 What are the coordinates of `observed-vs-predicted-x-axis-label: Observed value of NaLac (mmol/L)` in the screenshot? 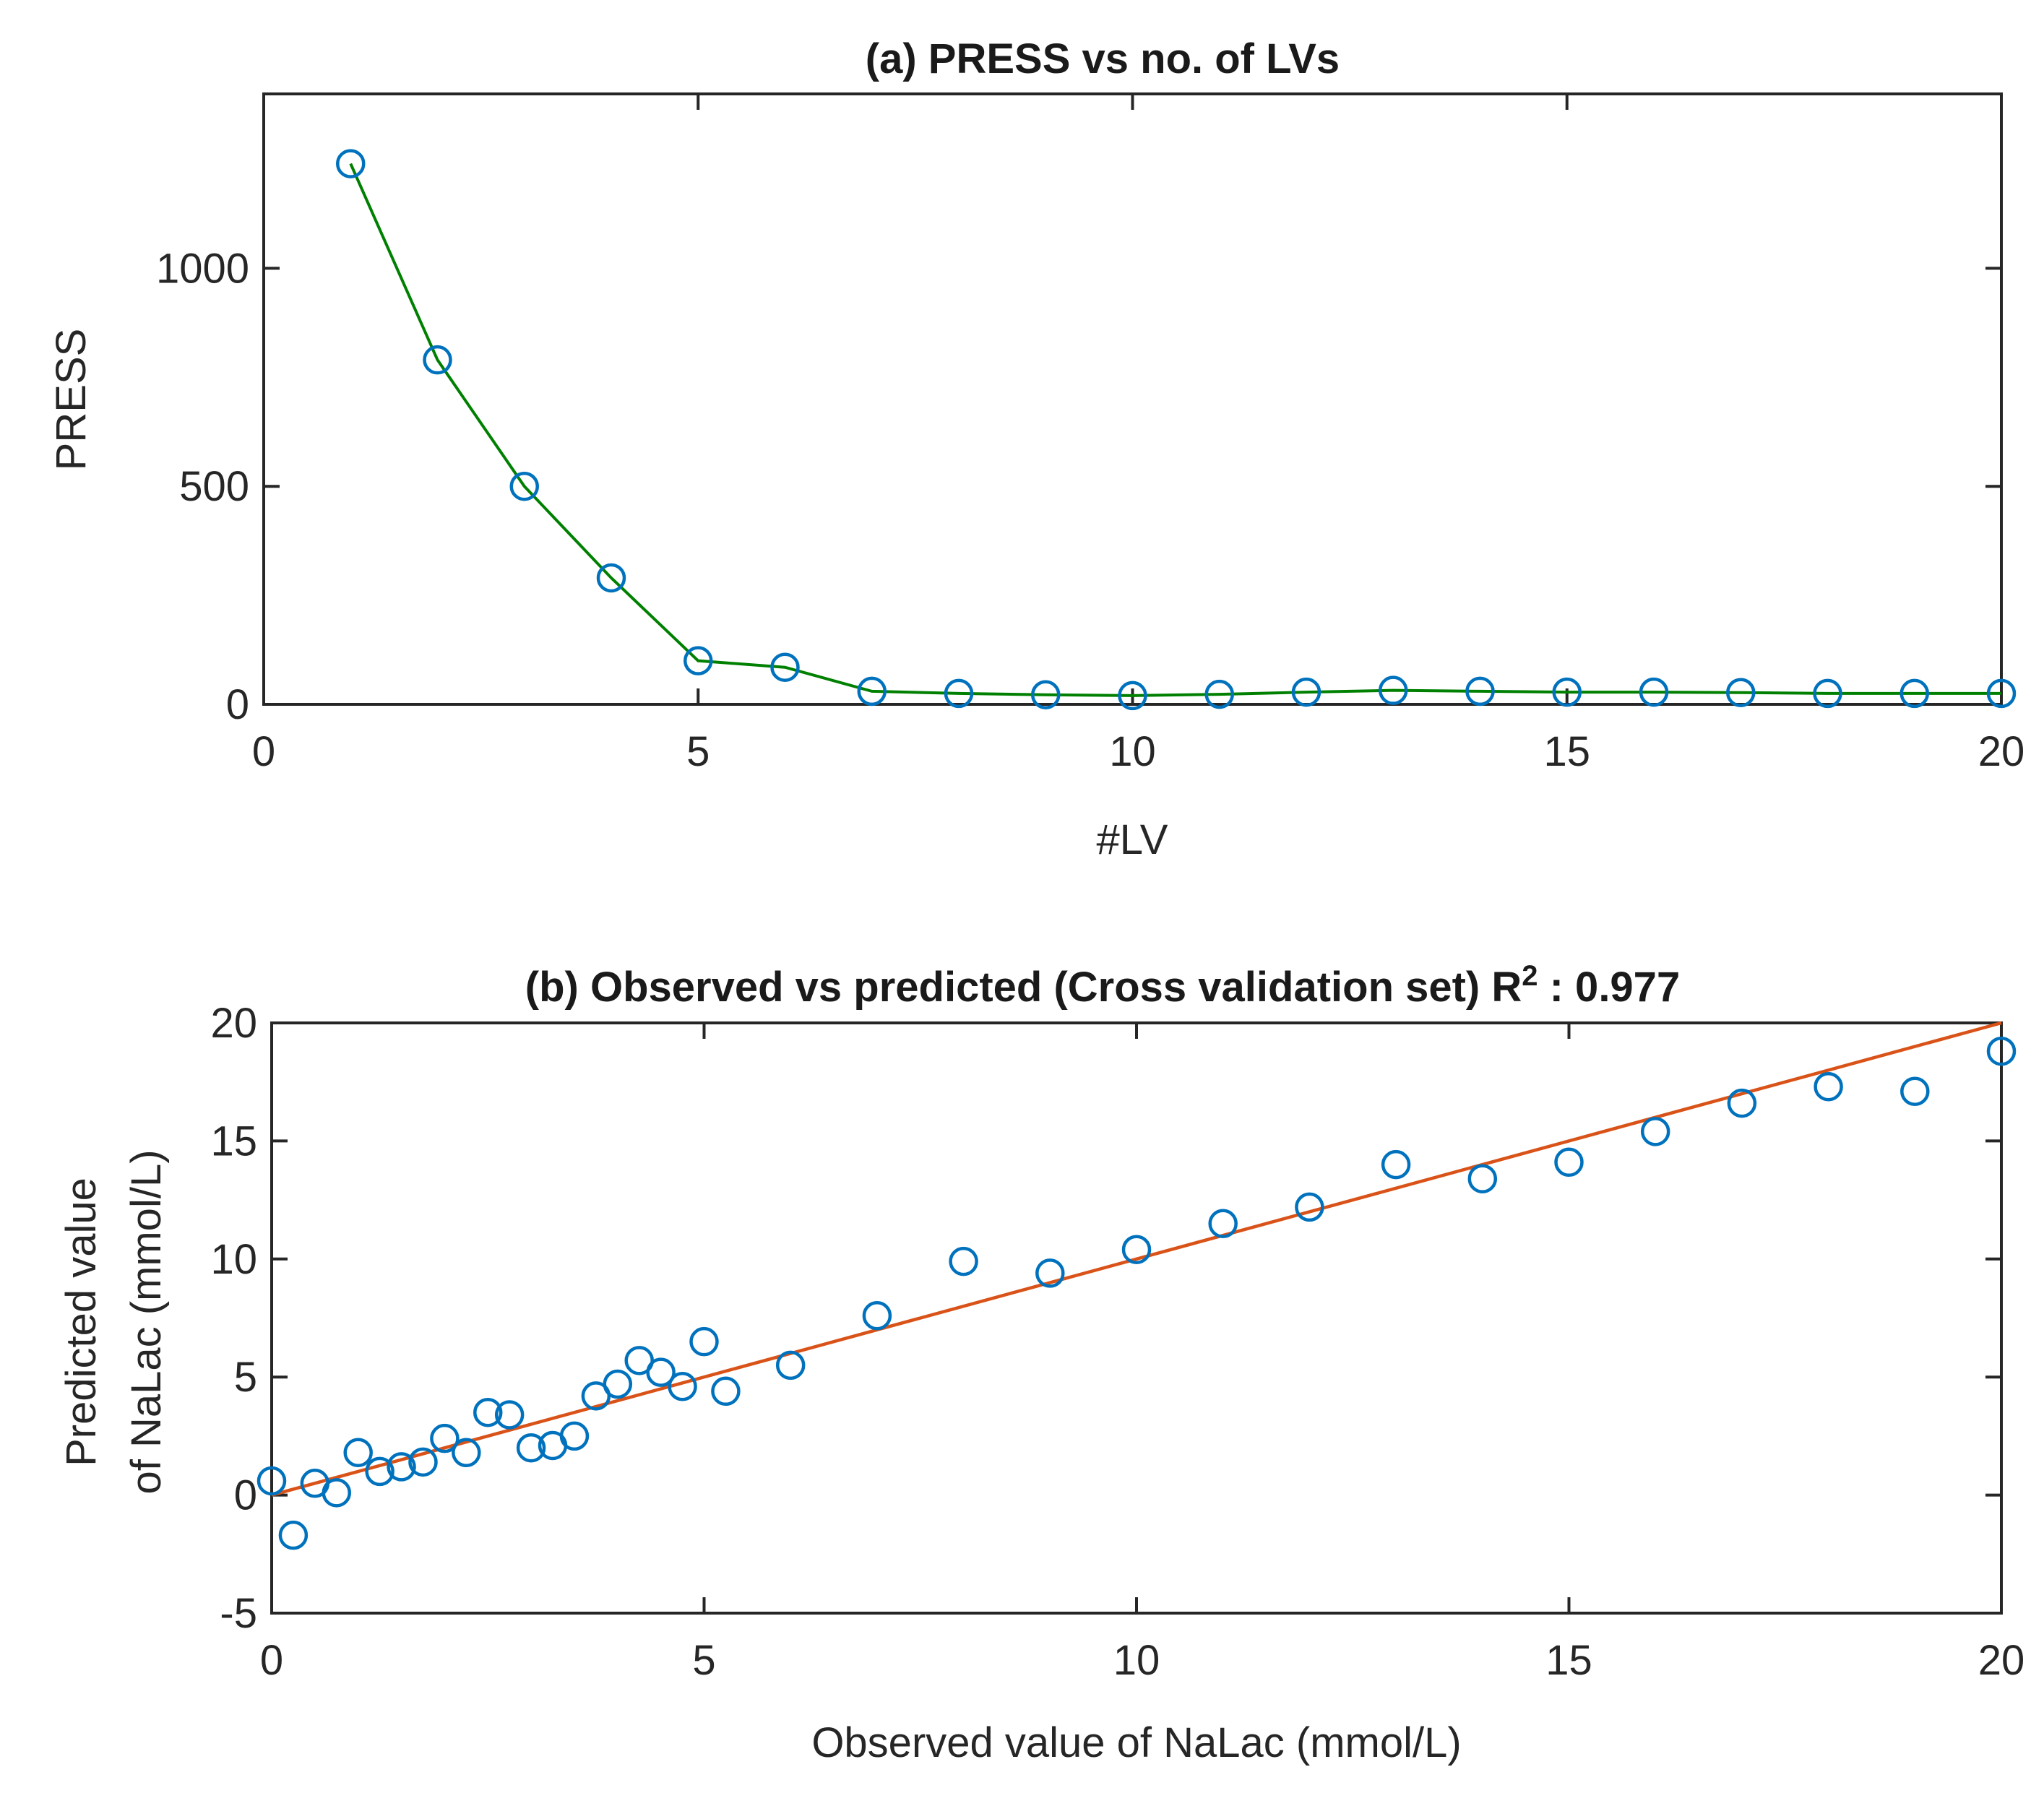 It's located at (1136, 1742).